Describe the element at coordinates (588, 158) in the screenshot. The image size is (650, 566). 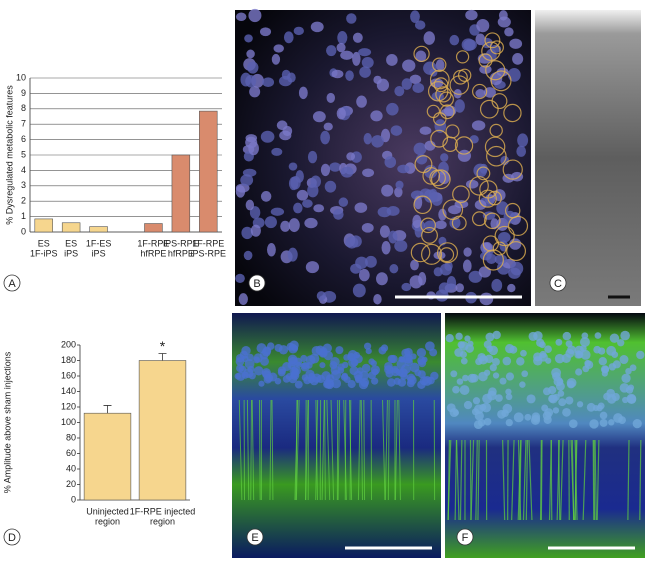
I see `micrograph-c` at that location.